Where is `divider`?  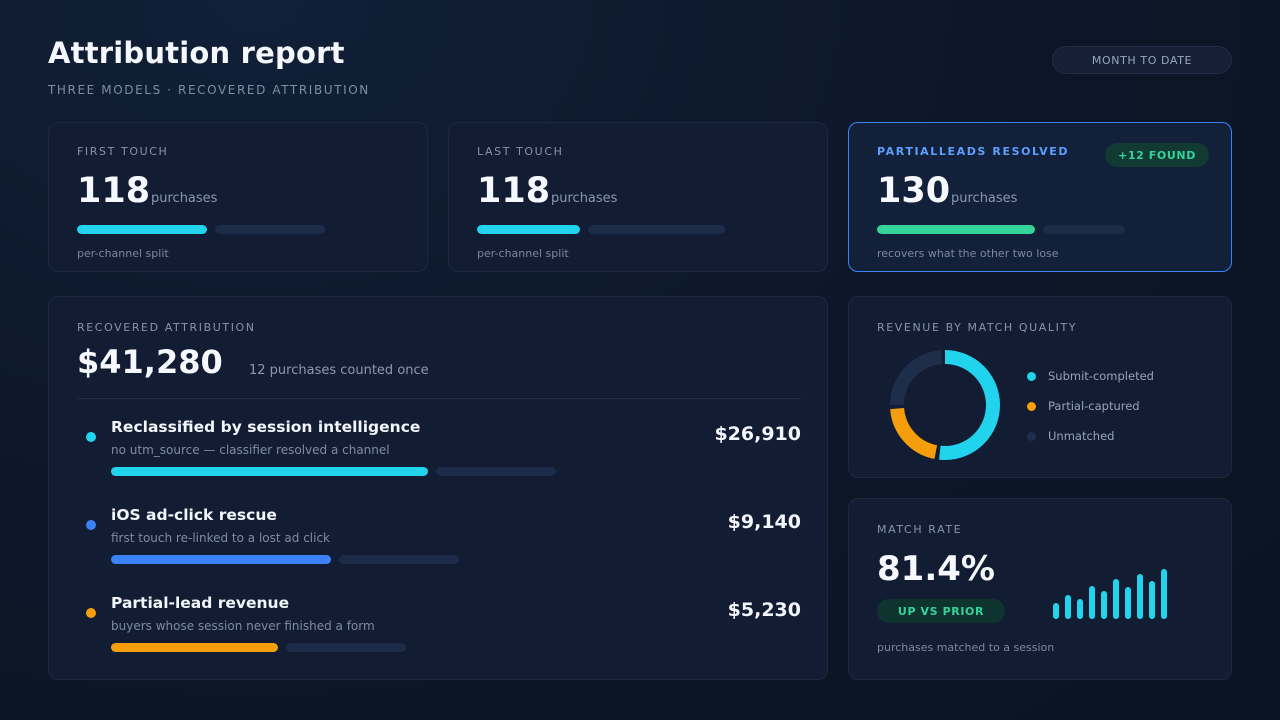 divider is located at coordinates (439, 398).